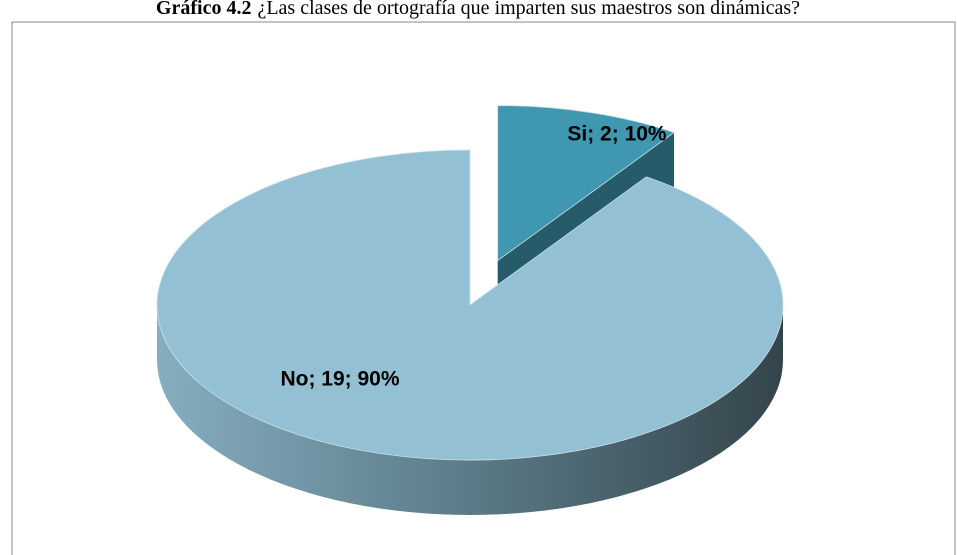  What do you see at coordinates (617, 134) in the screenshot?
I see `data-label: Si; 2; 10%` at bounding box center [617, 134].